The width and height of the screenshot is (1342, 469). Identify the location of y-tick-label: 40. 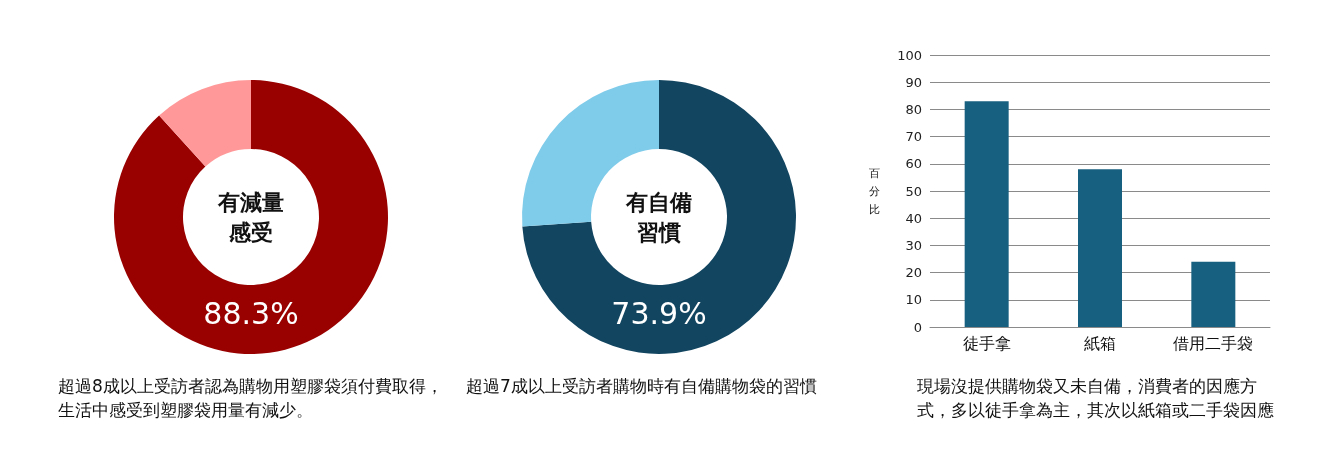
(913, 218).